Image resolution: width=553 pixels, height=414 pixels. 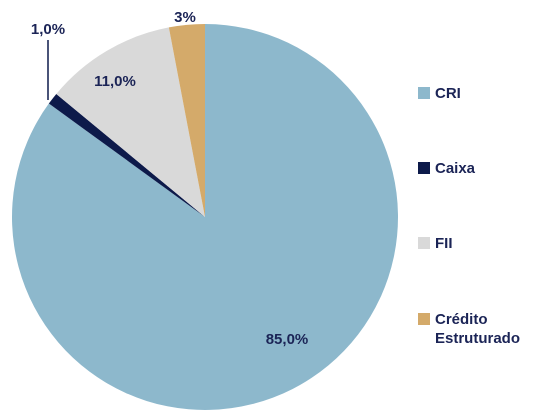 What do you see at coordinates (481, 168) in the screenshot?
I see `legend-item: Caixa` at bounding box center [481, 168].